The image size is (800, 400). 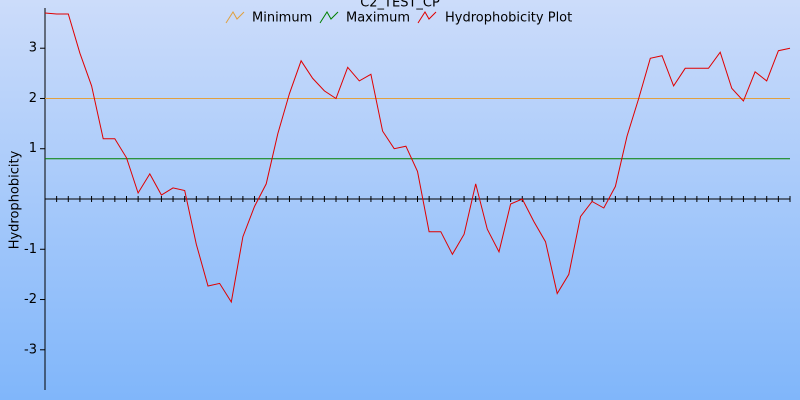 I want to click on legend-label: Maximum, so click(x=378, y=18).